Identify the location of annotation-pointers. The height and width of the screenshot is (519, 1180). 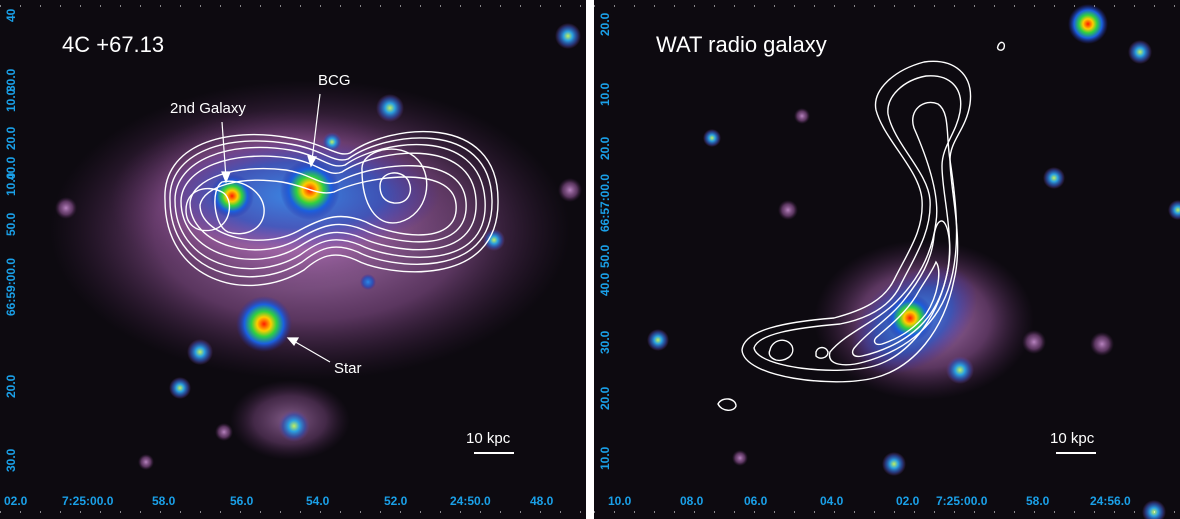
(276, 228).